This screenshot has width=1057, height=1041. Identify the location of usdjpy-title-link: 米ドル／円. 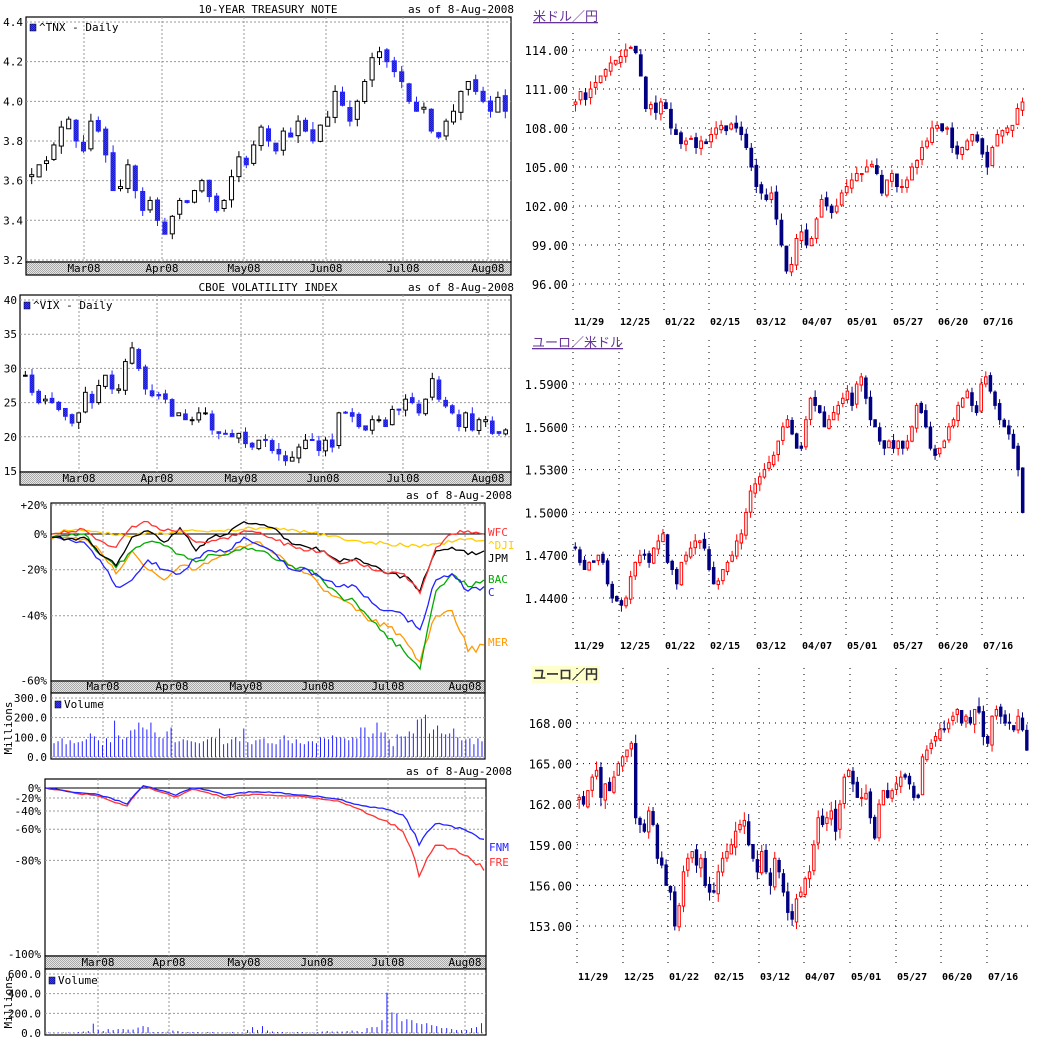
(565, 17).